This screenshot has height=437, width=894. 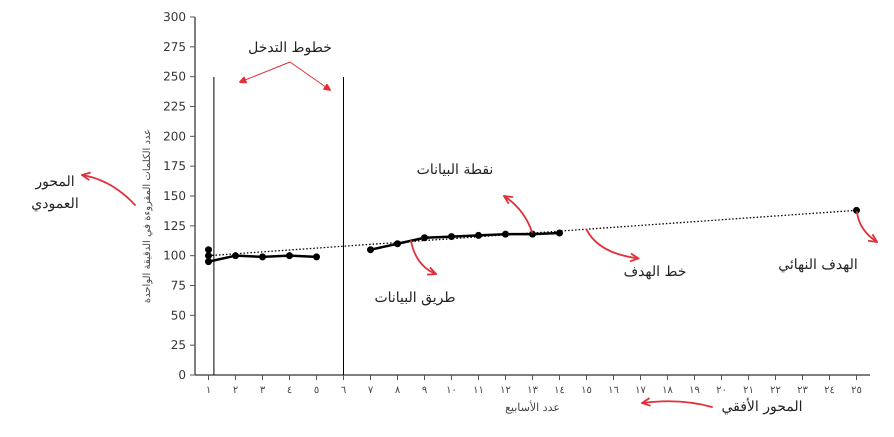 I want to click on x-tick-label: ١٣, so click(x=532, y=390).